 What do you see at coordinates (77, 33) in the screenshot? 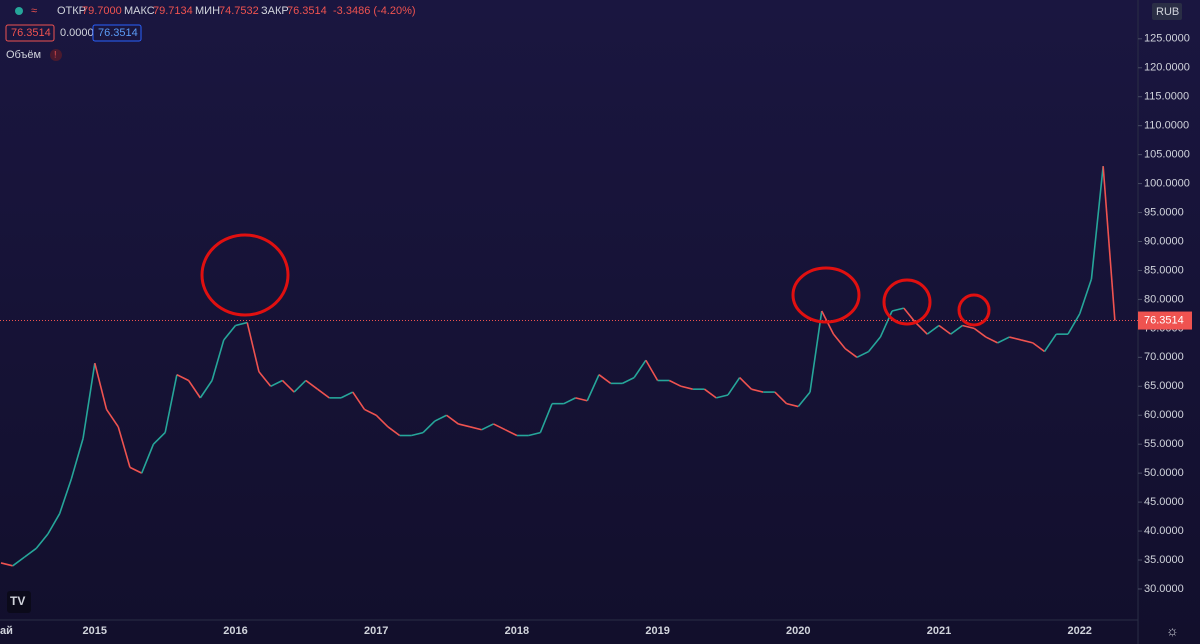
I see `badge: 0.0000` at bounding box center [77, 33].